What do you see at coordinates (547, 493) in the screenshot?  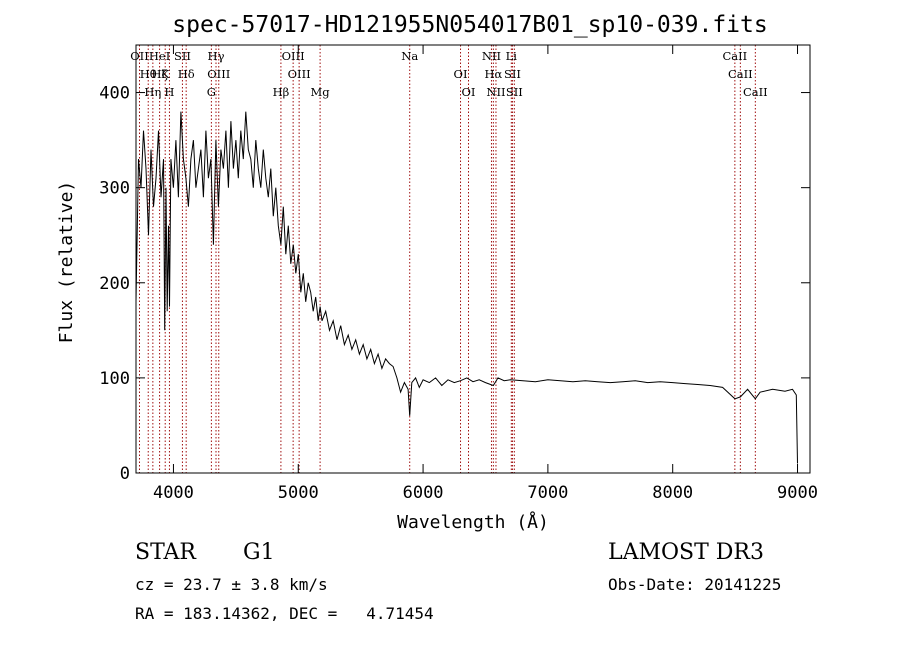 I see `x-tick-label: 7000` at bounding box center [547, 493].